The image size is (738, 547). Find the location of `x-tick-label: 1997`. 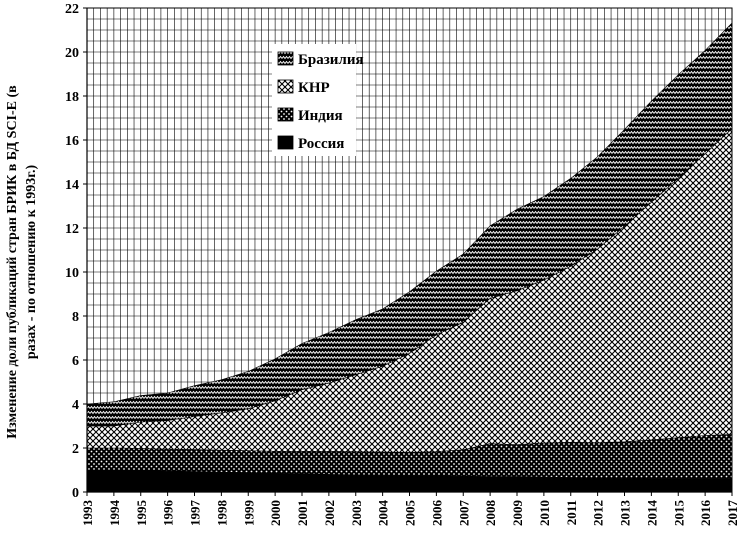

x-tick-label: 1997 is located at coordinates (195, 513).